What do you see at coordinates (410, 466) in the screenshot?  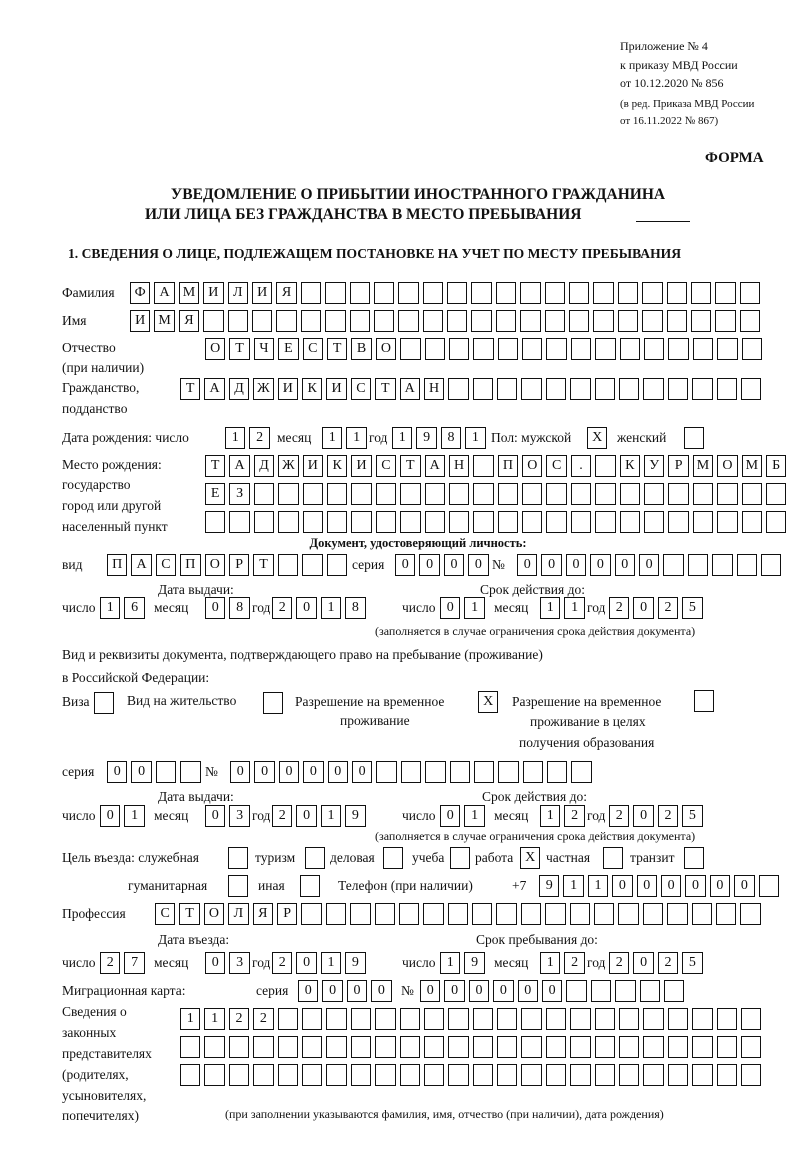 I see `char-box: Т` at bounding box center [410, 466].